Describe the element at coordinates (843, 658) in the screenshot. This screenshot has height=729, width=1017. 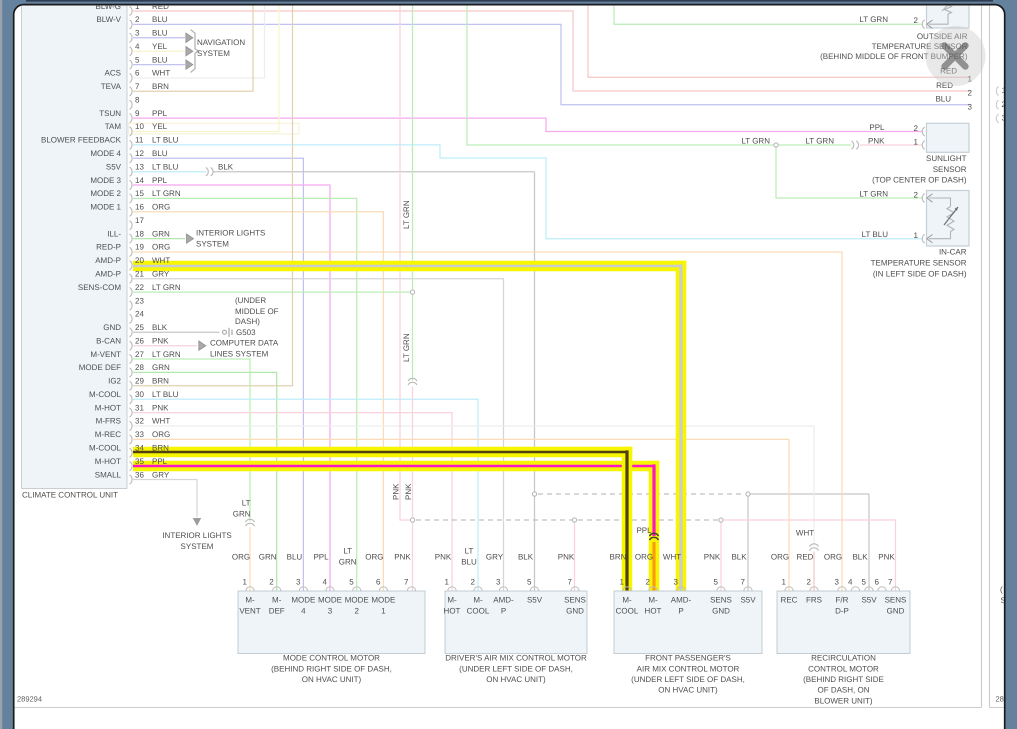
I see `svg-text: RECIRCULATION` at that location.